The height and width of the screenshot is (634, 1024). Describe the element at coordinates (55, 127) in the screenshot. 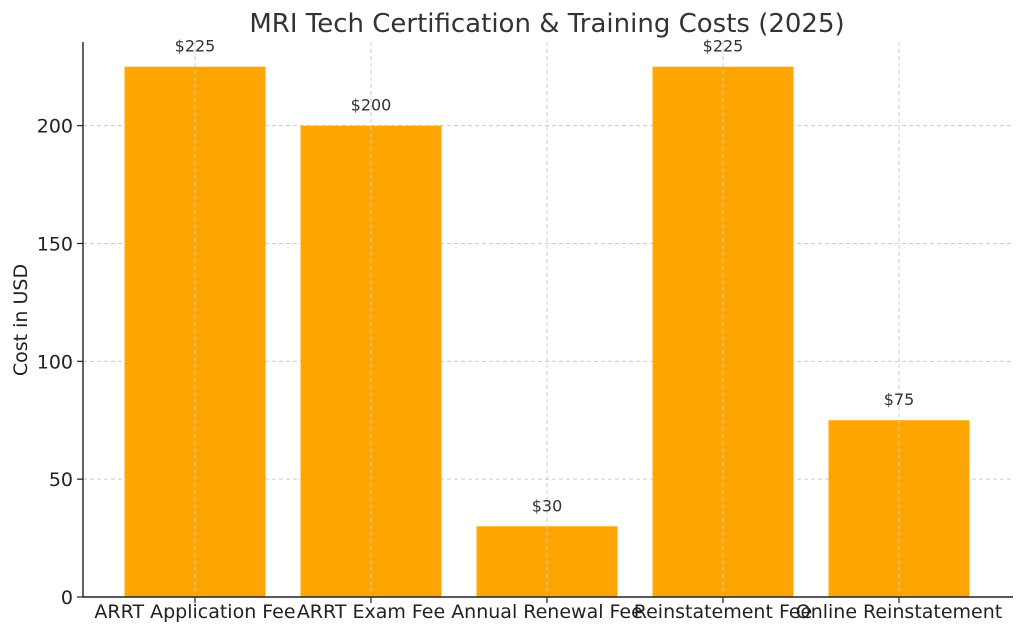

I see `y-tick-label: 200` at that location.